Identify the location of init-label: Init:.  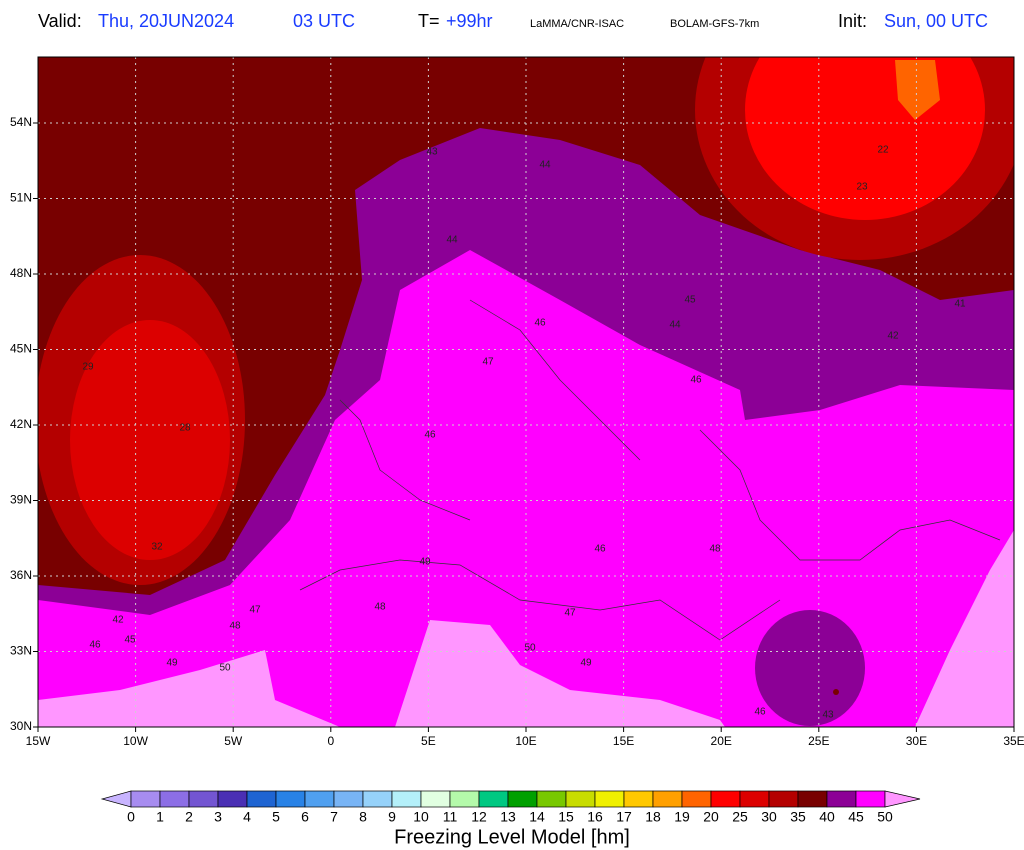
(852, 21).